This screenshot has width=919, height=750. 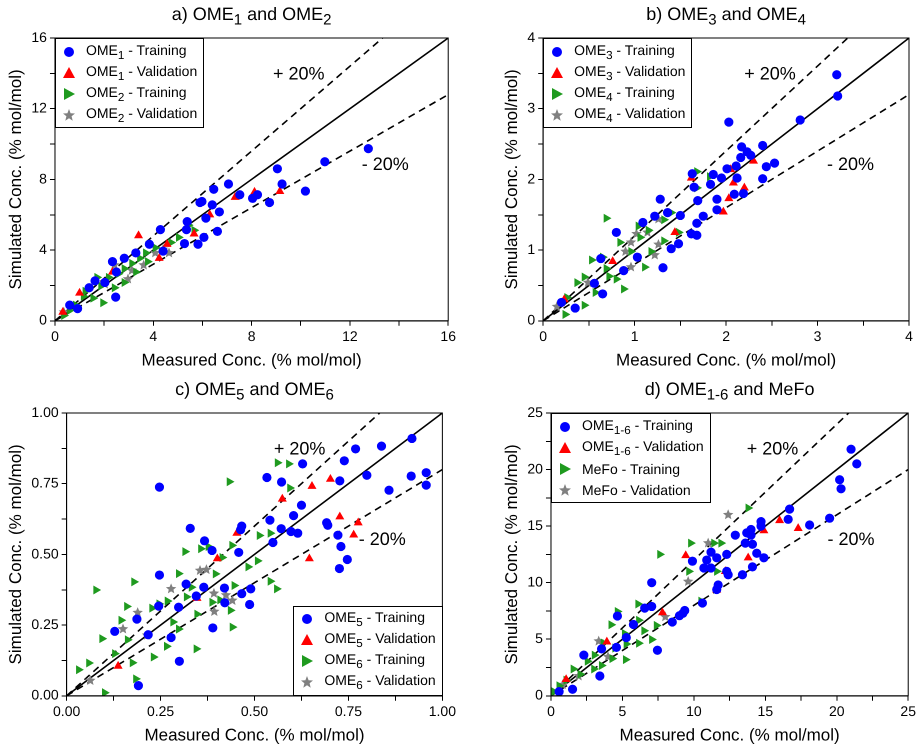 I want to click on y-tick-label: 0.50, so click(x=45, y=553).